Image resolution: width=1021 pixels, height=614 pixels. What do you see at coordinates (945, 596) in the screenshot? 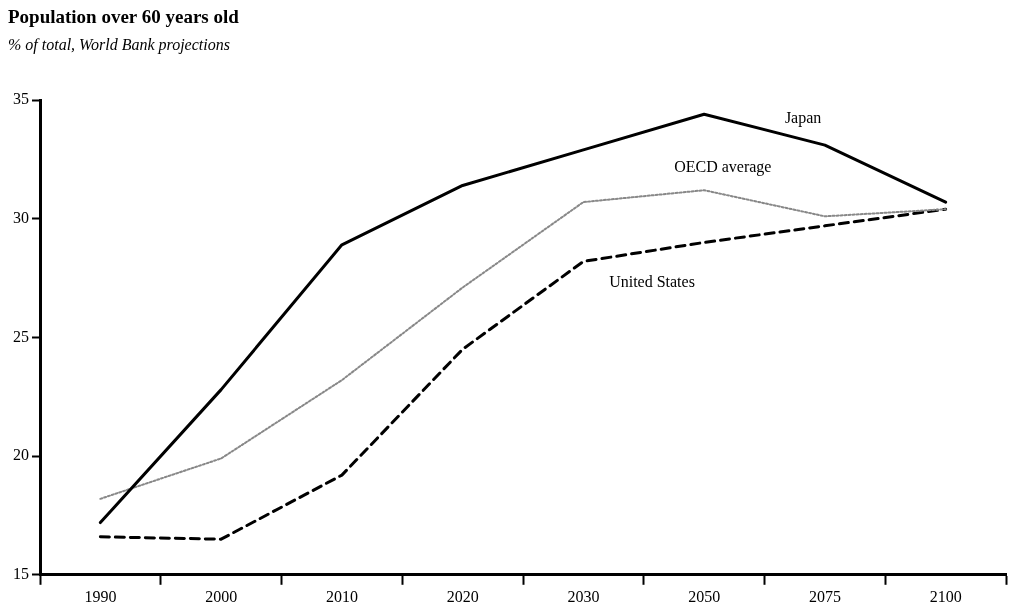
I see `x-tick-label: 2100` at bounding box center [945, 596].